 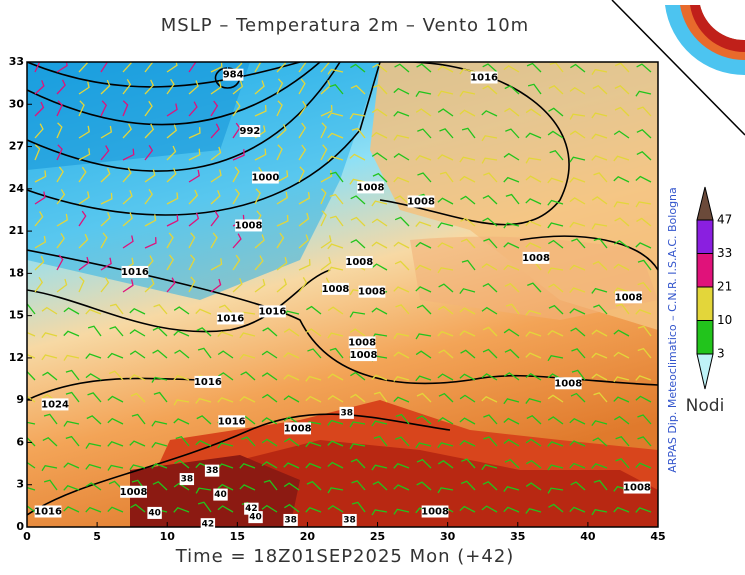 What do you see at coordinates (678, 68) in the screenshot?
I see `corner-logo` at bounding box center [678, 68].